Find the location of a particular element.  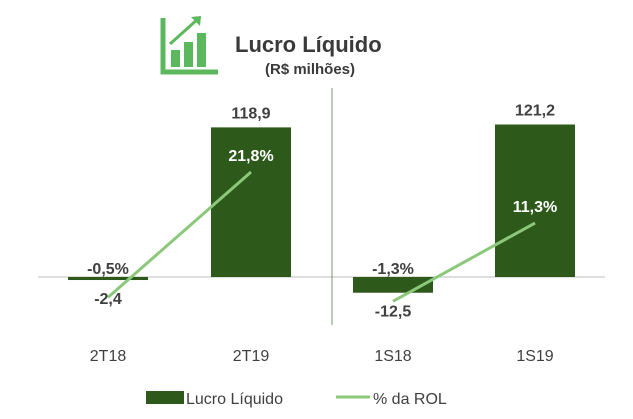

value-label-1s19: 121,2 is located at coordinates (535, 110).